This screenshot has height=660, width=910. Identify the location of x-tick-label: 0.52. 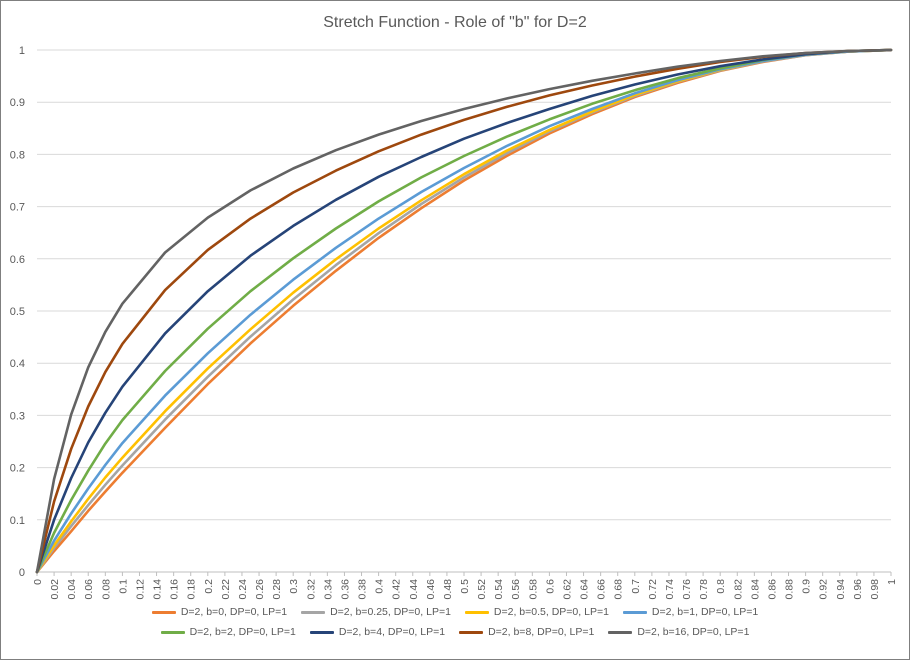
(482, 589).